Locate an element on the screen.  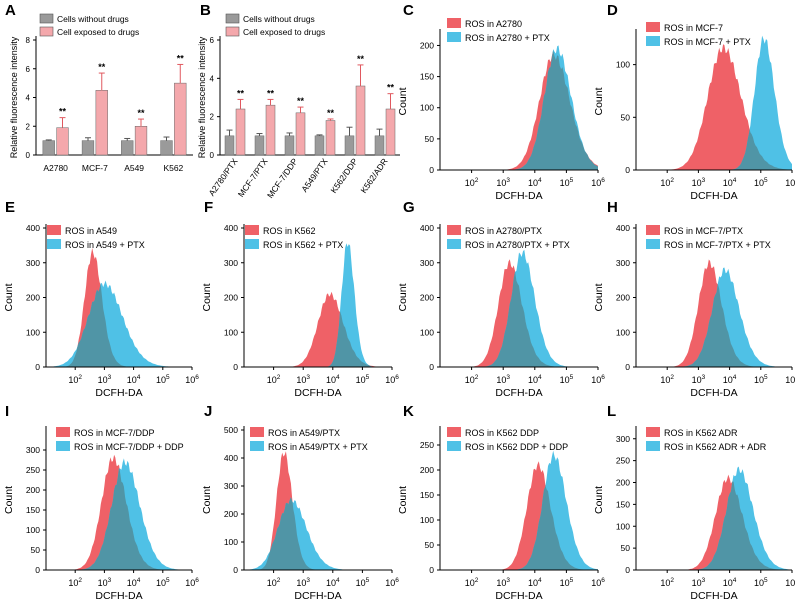
legend-label: ROS in A549/PTX + PTX is located at coordinates (318, 447).